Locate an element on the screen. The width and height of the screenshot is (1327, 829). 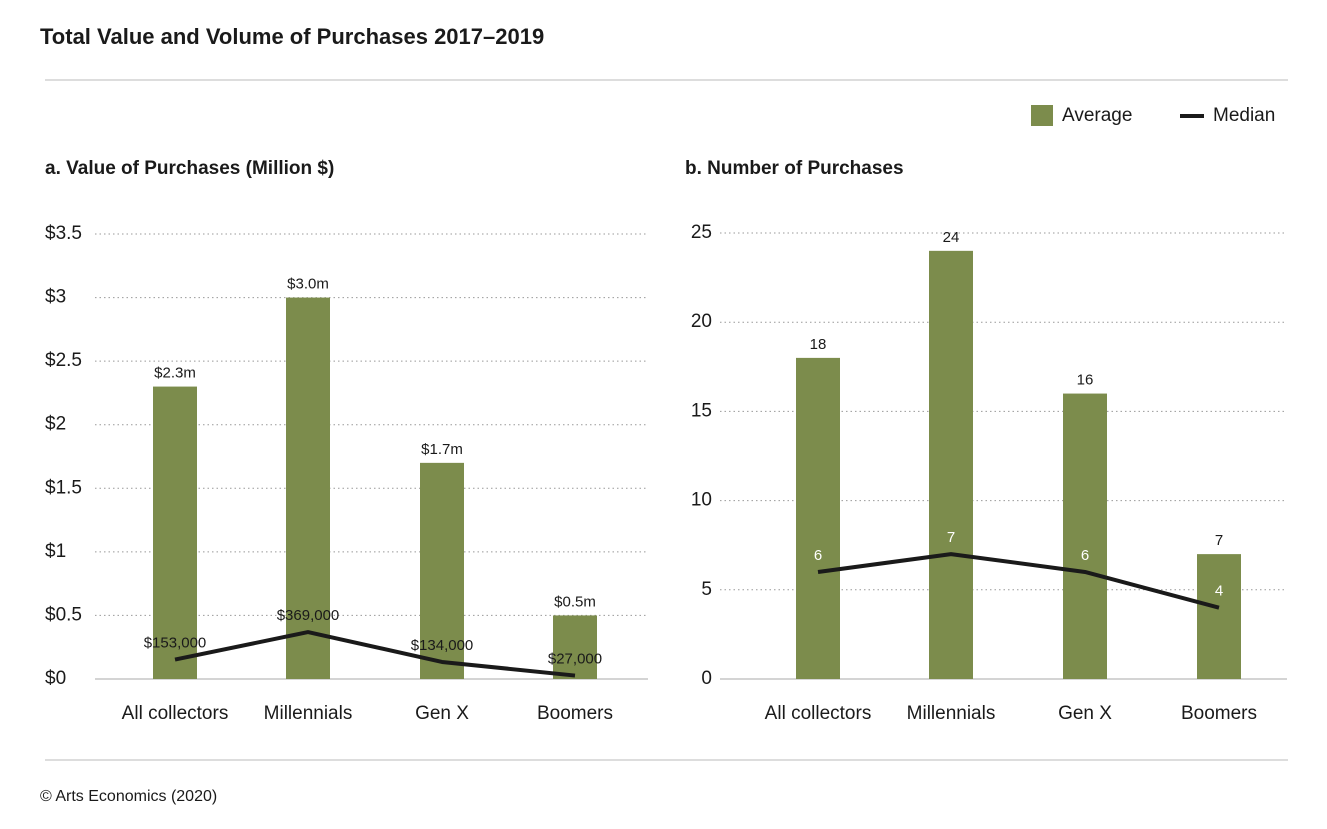
y-tick-label: 25 is located at coordinates (701, 232).